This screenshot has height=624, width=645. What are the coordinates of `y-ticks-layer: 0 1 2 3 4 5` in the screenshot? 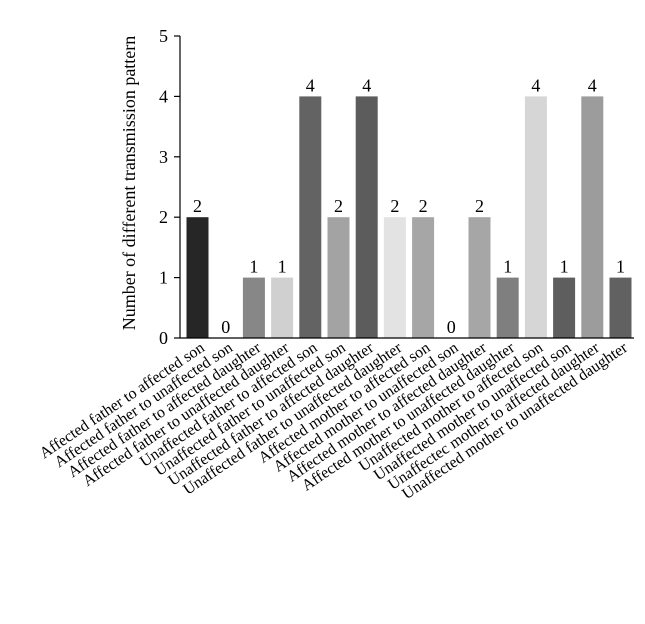 It's located at (169, 187).